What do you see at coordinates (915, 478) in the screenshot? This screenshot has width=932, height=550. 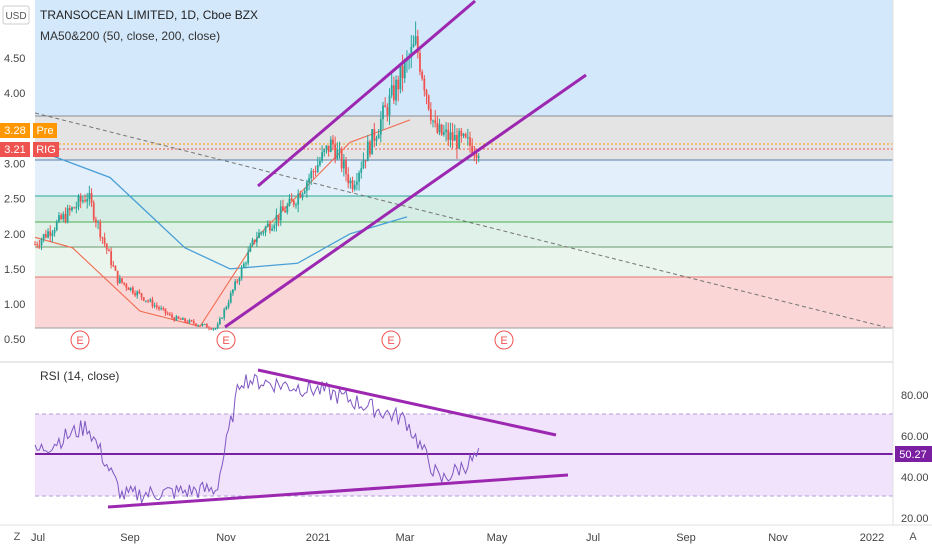 I see `rsi-tick-label: 40.00` at bounding box center [915, 478].